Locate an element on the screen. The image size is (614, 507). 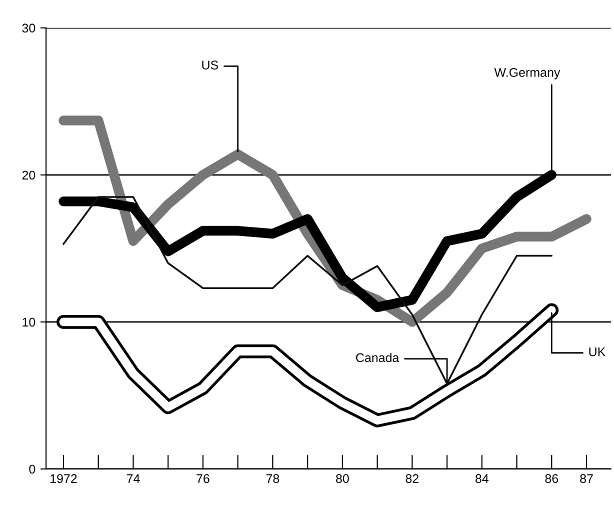
x-tick-label: 76 is located at coordinates (203, 479).